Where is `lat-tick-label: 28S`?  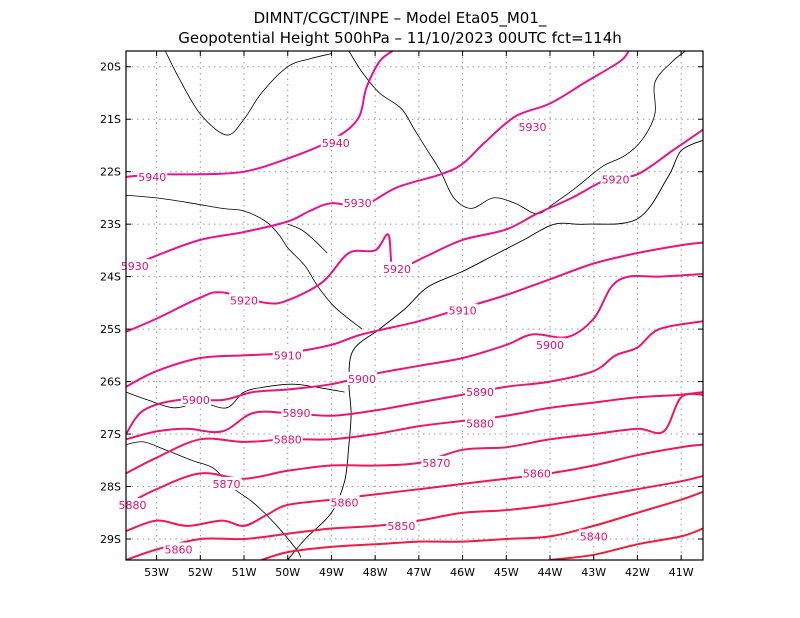 lat-tick-label: 28S is located at coordinates (110, 487).